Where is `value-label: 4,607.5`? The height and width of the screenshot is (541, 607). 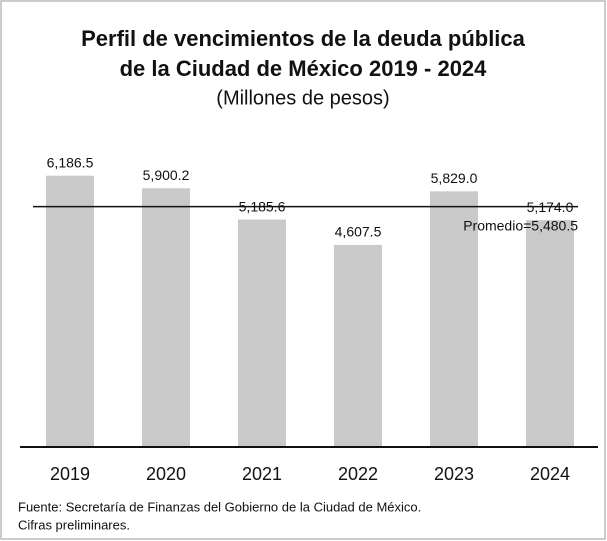 value-label: 4,607.5 is located at coordinates (358, 232).